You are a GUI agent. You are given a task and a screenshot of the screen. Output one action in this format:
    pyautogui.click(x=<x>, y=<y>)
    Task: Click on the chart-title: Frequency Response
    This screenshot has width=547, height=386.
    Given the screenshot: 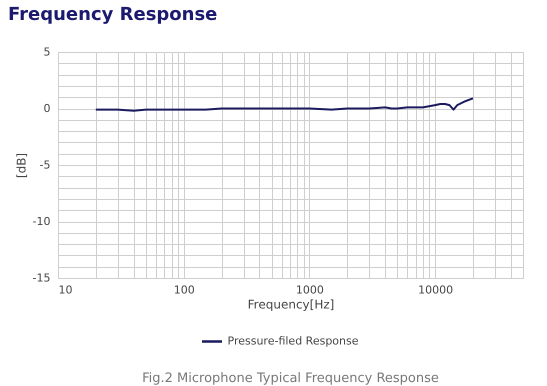 What is the action you would take?
    pyautogui.click(x=113, y=14)
    